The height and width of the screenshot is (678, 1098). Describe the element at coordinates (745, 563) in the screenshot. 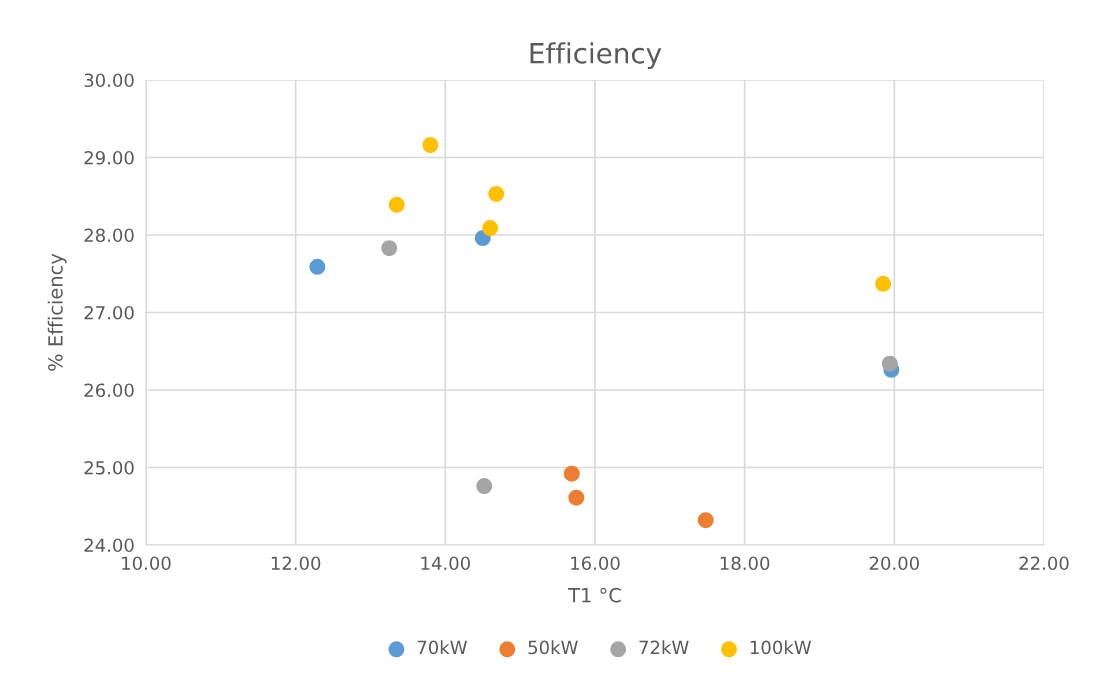

I see `x-tick-label: 18.00` at that location.